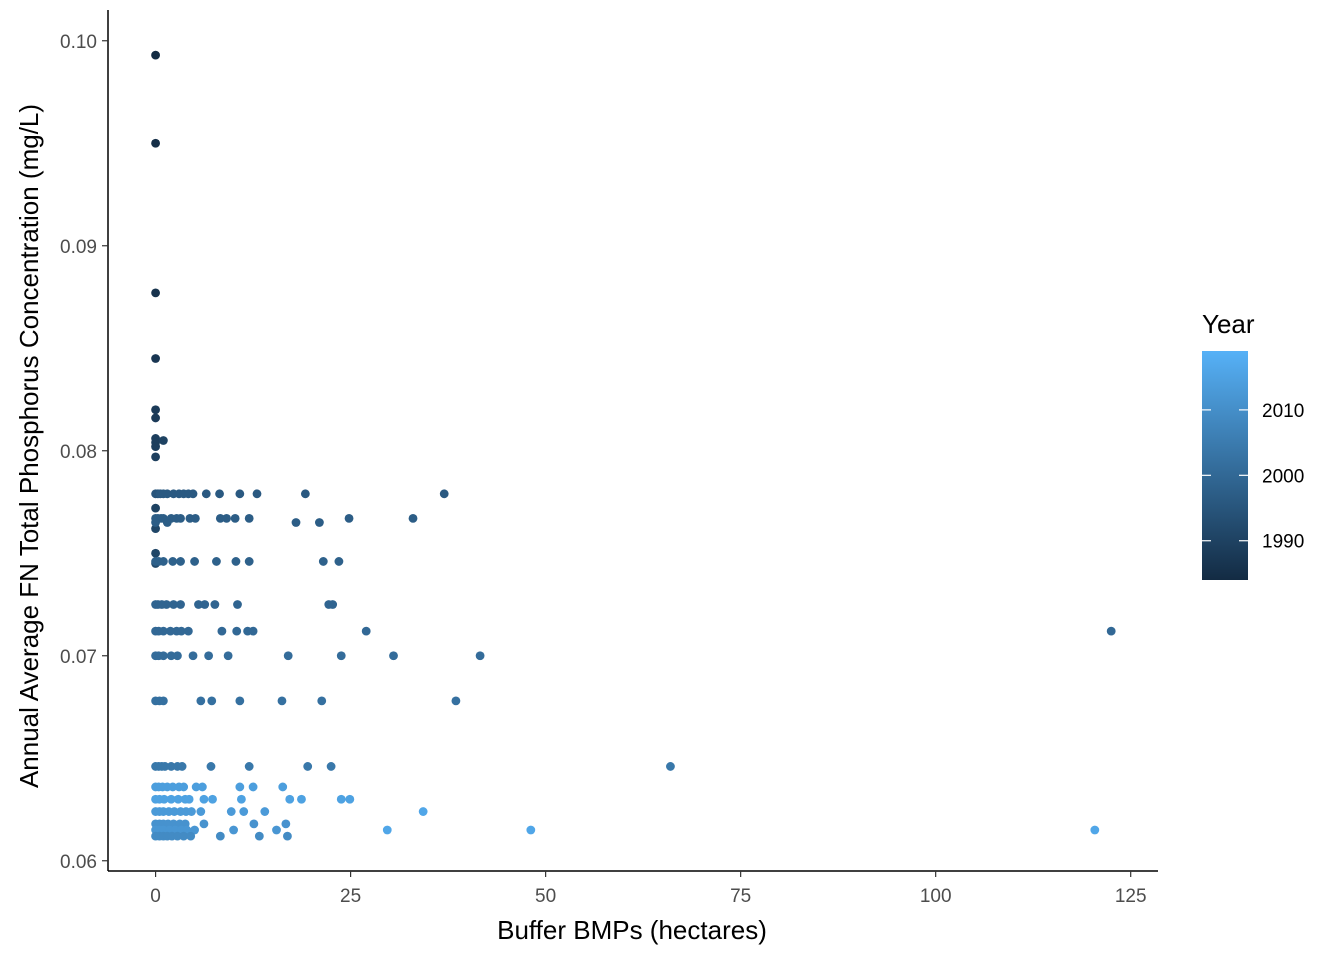 The image size is (1344, 960). What do you see at coordinates (350, 896) in the screenshot?
I see `x-tick-label: 25` at bounding box center [350, 896].